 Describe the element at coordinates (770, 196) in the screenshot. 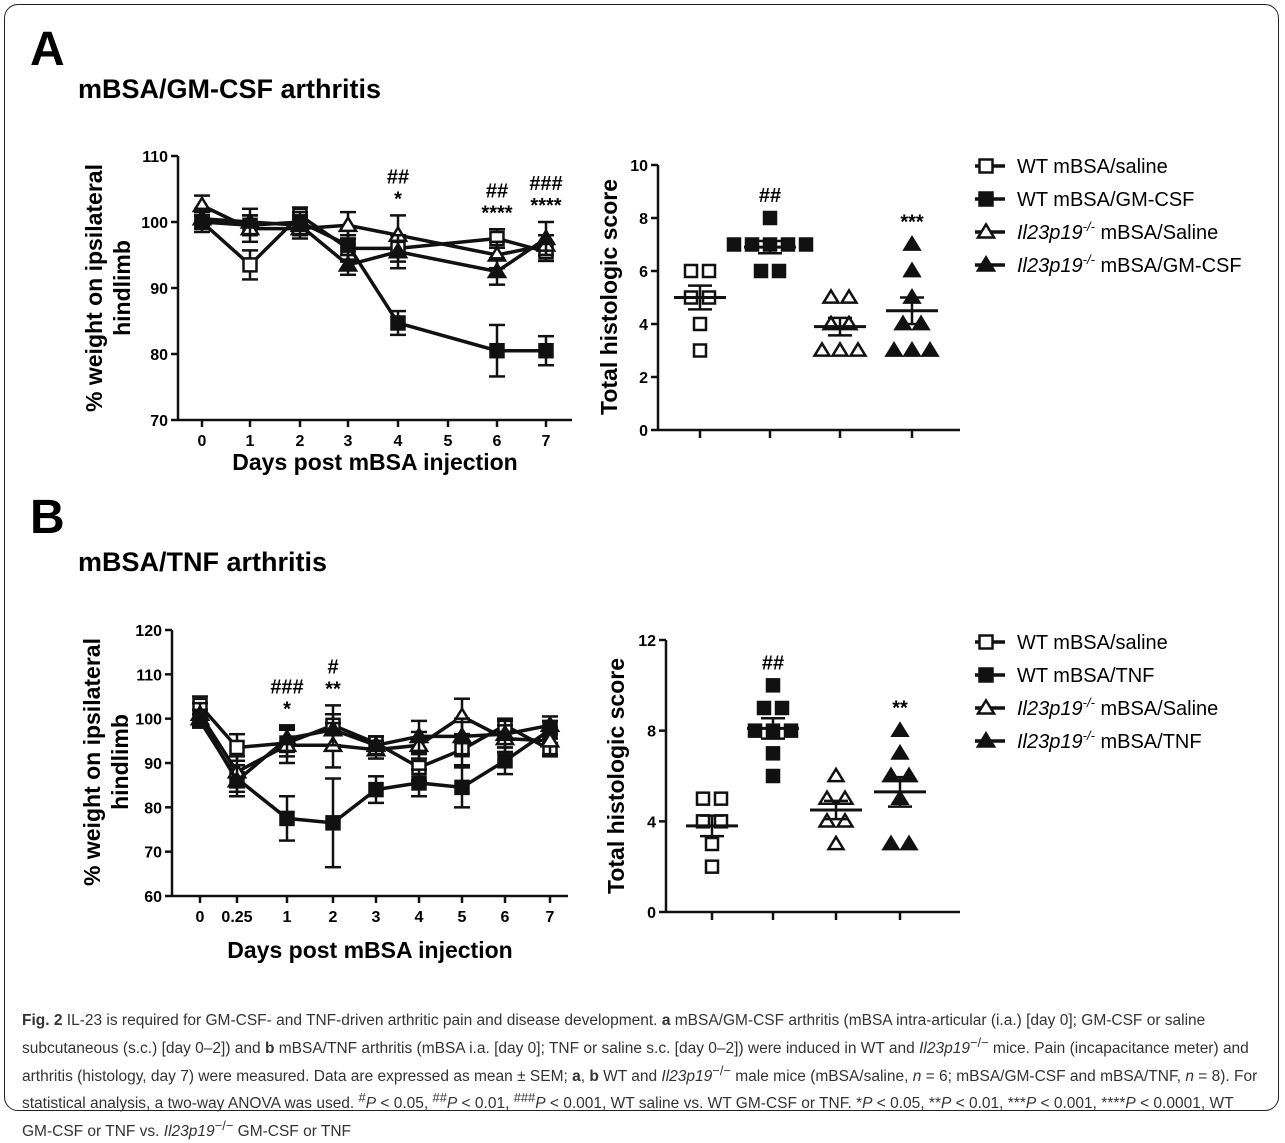

I see `significance-label: ##` at that location.